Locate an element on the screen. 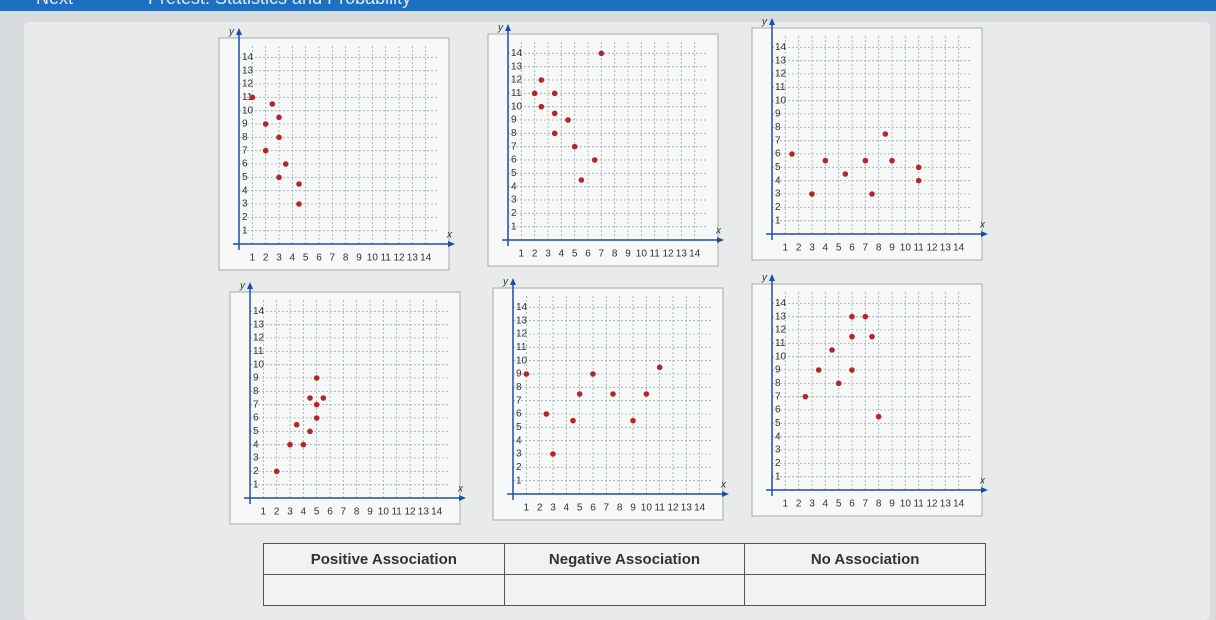  x-tick-label: 5 is located at coordinates (575, 254).